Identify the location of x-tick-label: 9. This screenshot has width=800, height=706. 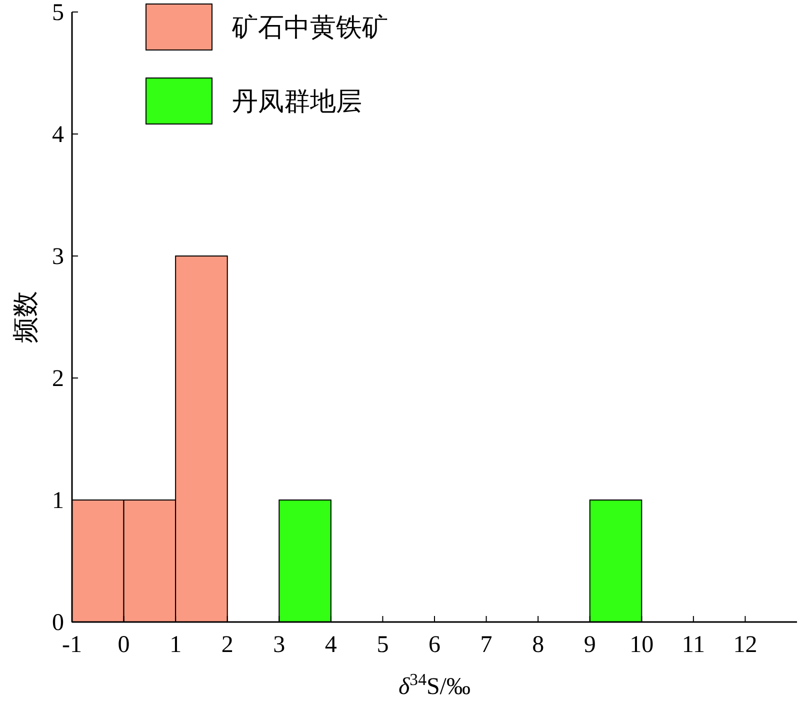
(590, 645).